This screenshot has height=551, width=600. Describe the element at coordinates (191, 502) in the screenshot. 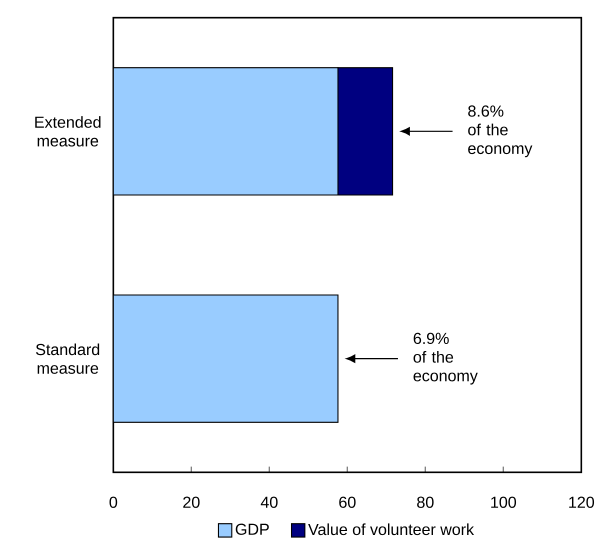

I see `x-tick-label: 20` at that location.